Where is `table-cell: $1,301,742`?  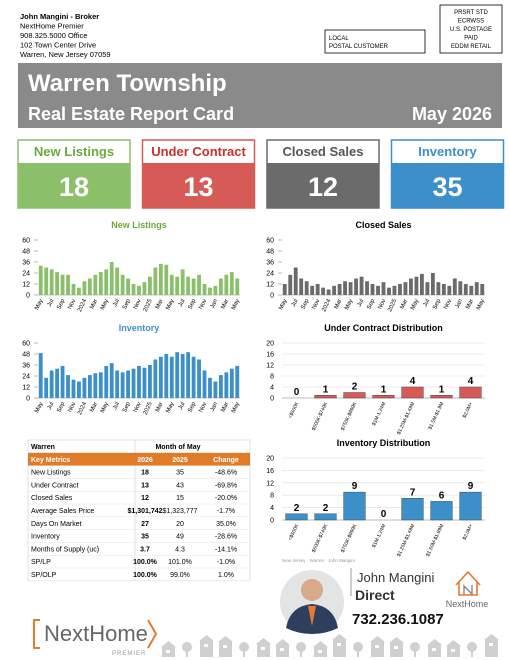
table-cell: $1,301,742 is located at coordinates (144, 511).